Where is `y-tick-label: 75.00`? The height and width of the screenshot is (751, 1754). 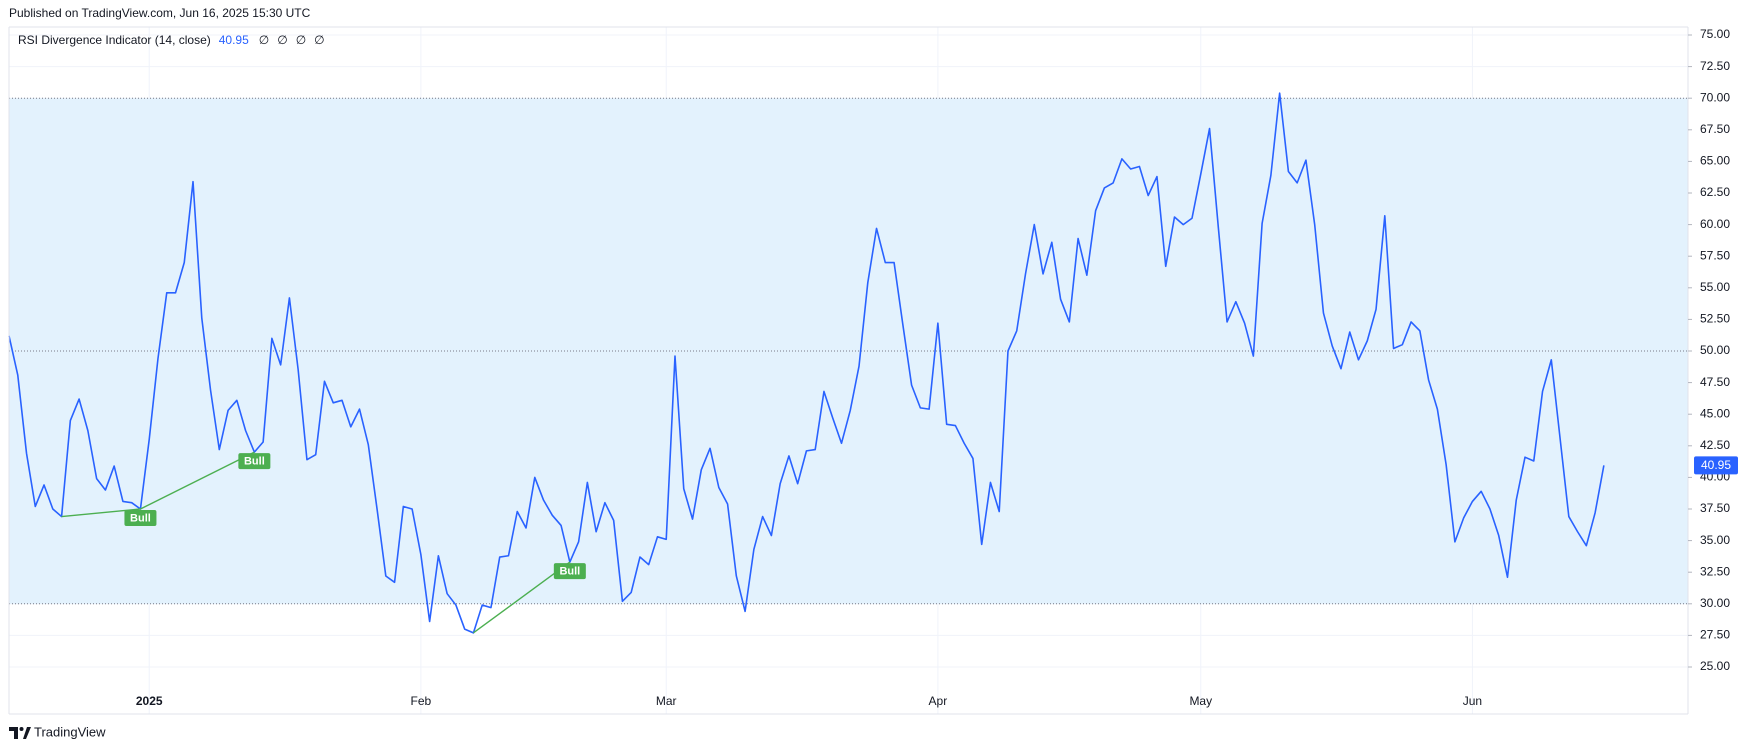 y-tick-label: 75.00 is located at coordinates (1715, 34).